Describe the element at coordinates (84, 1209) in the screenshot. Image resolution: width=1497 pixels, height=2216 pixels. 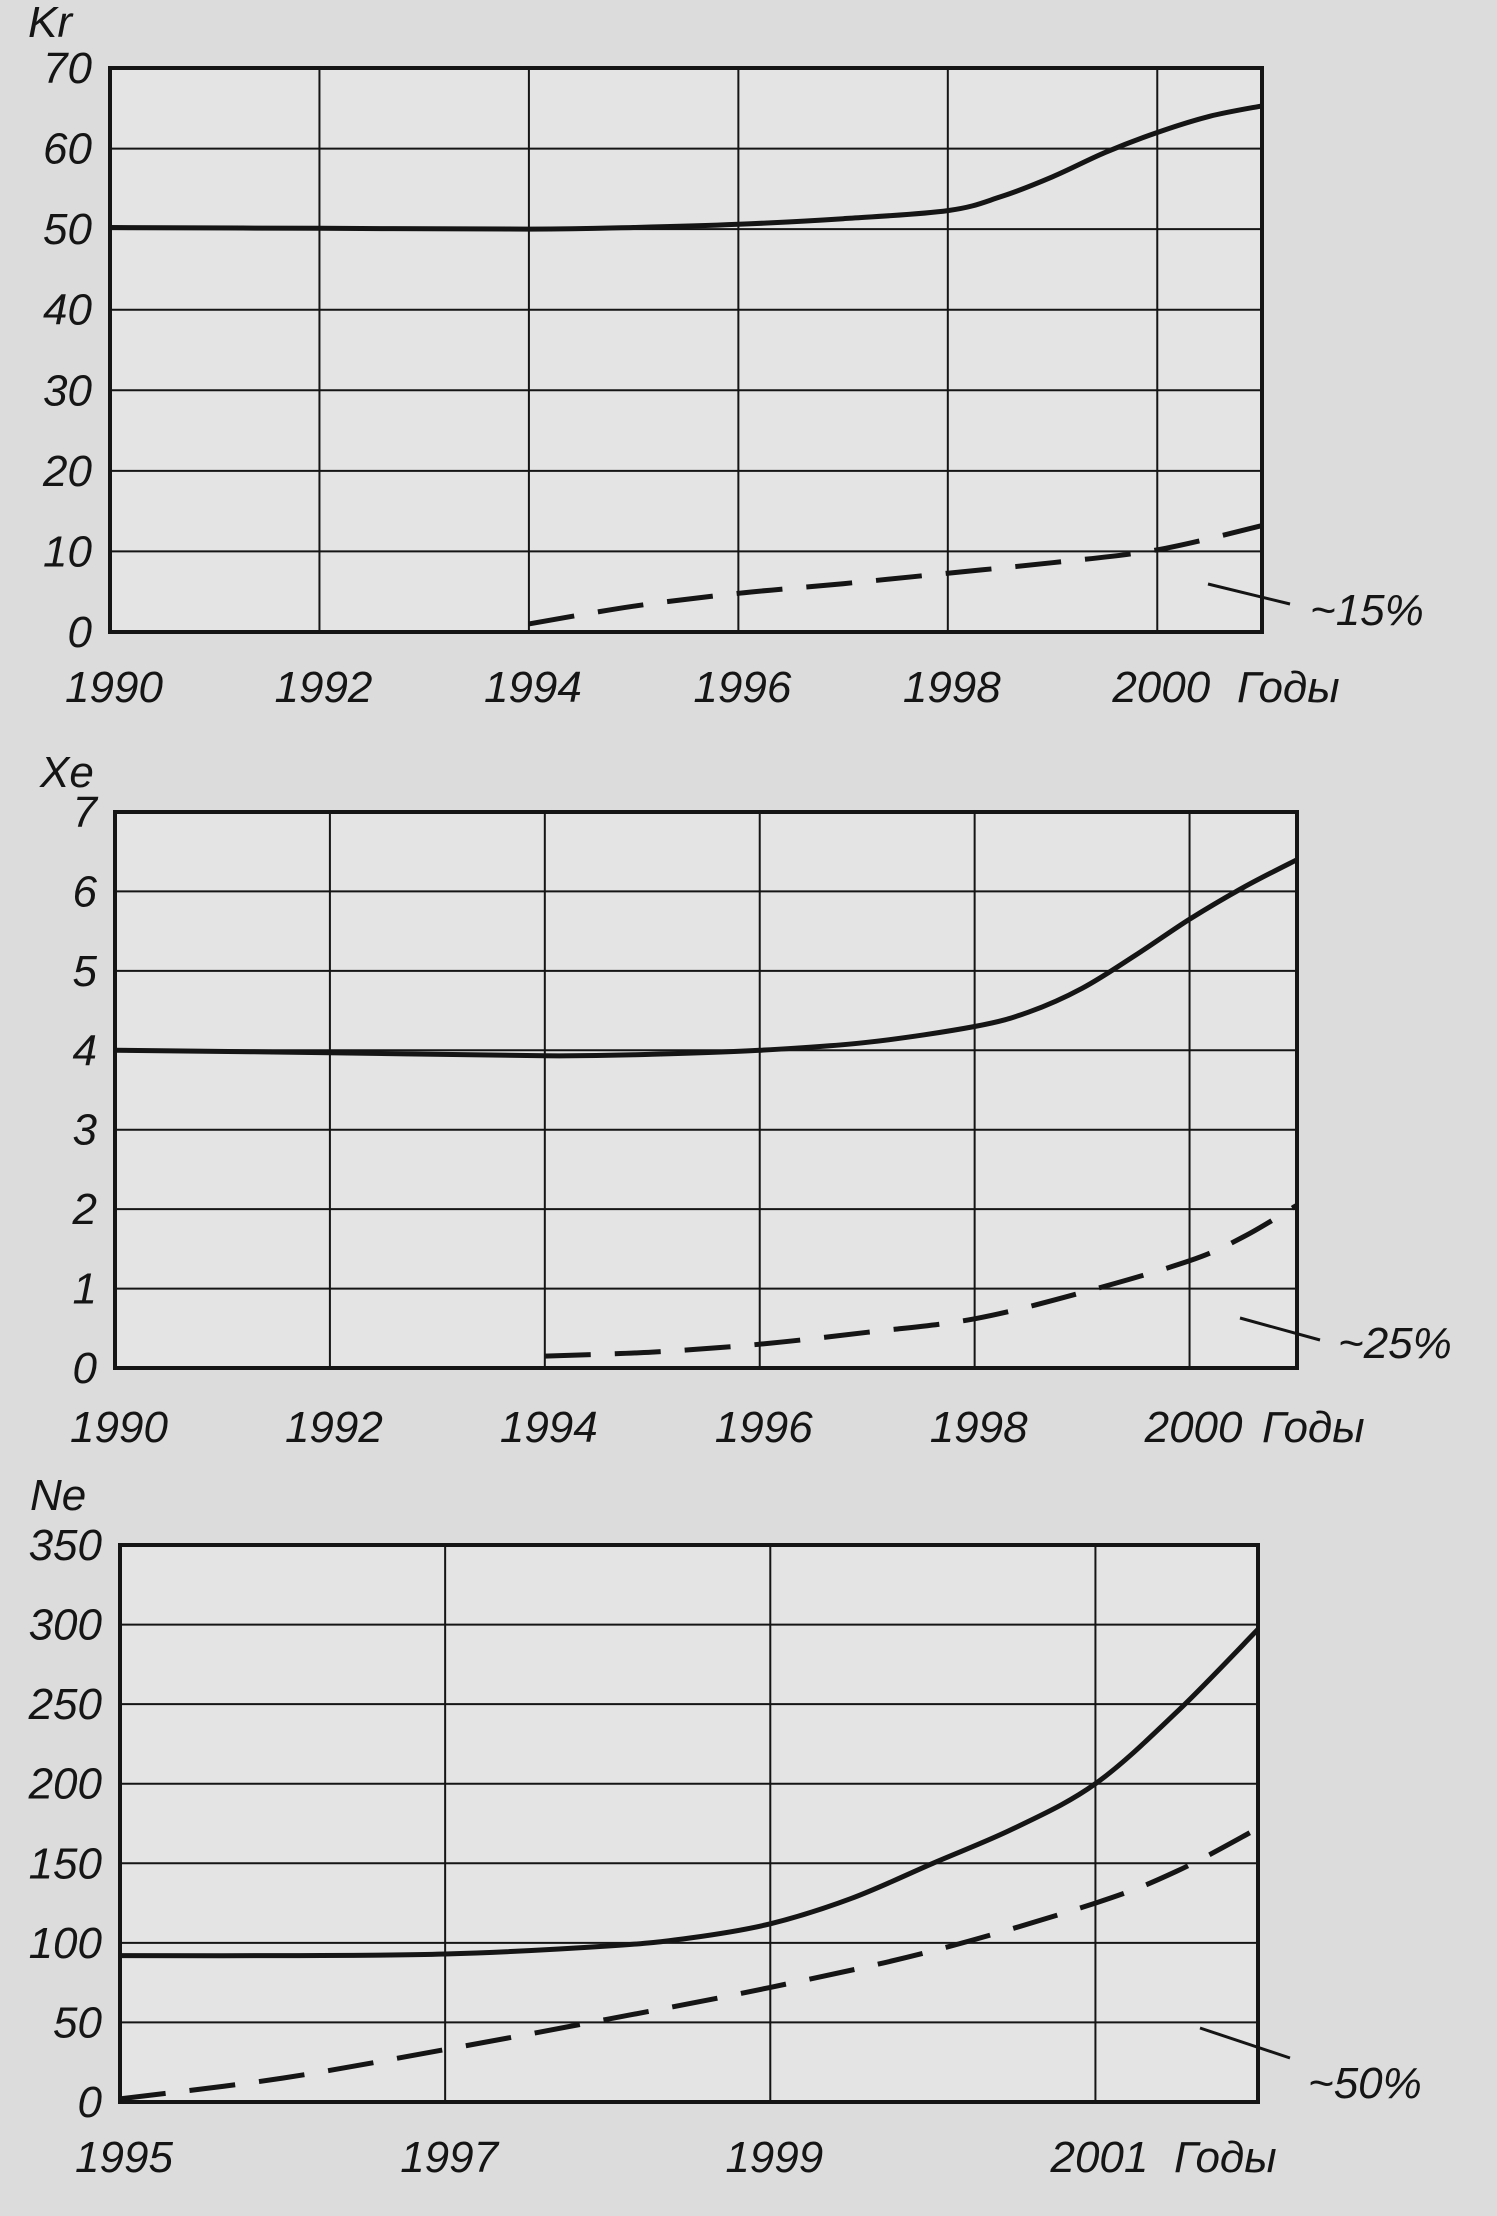
I see `y-tick-label: 2` at that location.